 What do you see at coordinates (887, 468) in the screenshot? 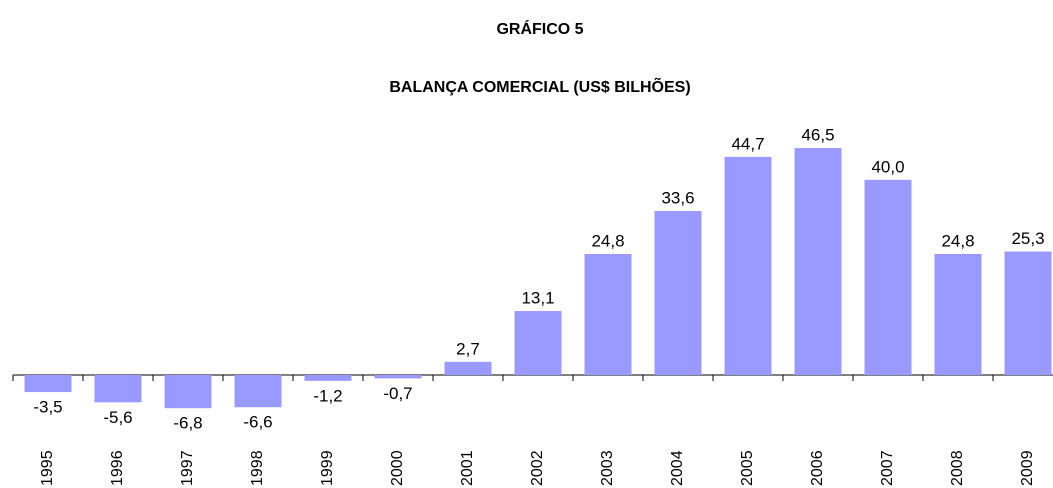
I see `x-tick-label: 2007` at bounding box center [887, 468].